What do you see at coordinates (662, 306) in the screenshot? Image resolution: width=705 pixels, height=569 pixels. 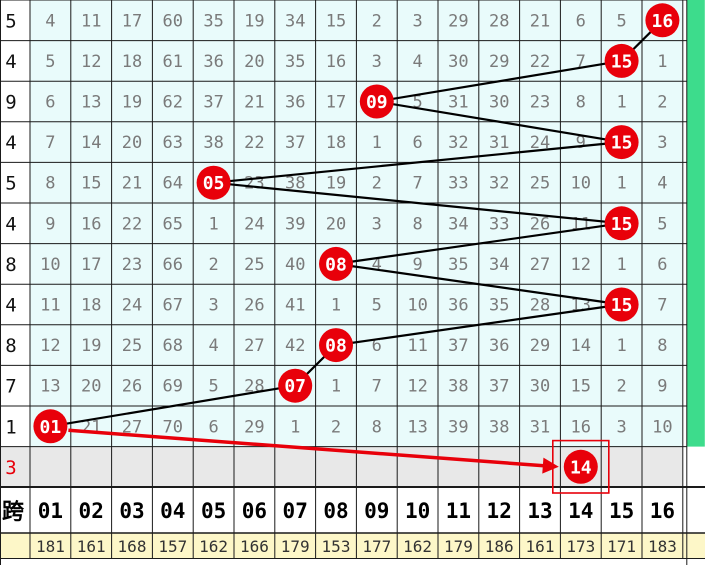 I see `grid-cell-value: 7` at bounding box center [662, 306].